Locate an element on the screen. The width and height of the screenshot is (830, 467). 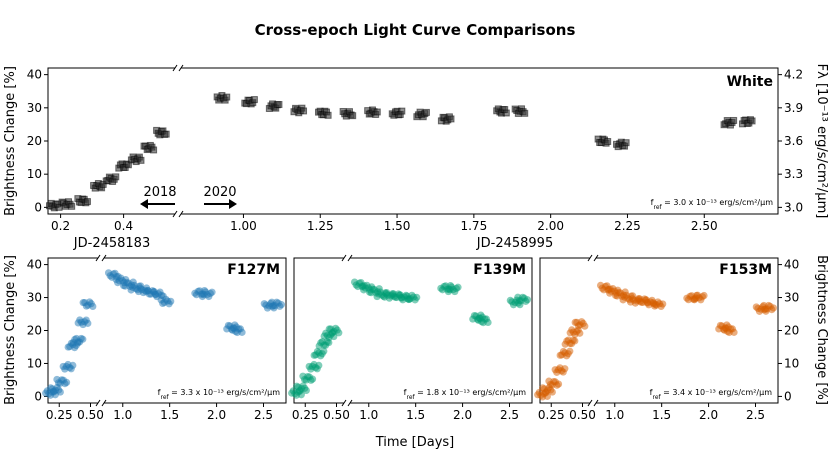
y-axis-label-bottom-right: Brightness Change [%] is located at coordinates (821, 330).